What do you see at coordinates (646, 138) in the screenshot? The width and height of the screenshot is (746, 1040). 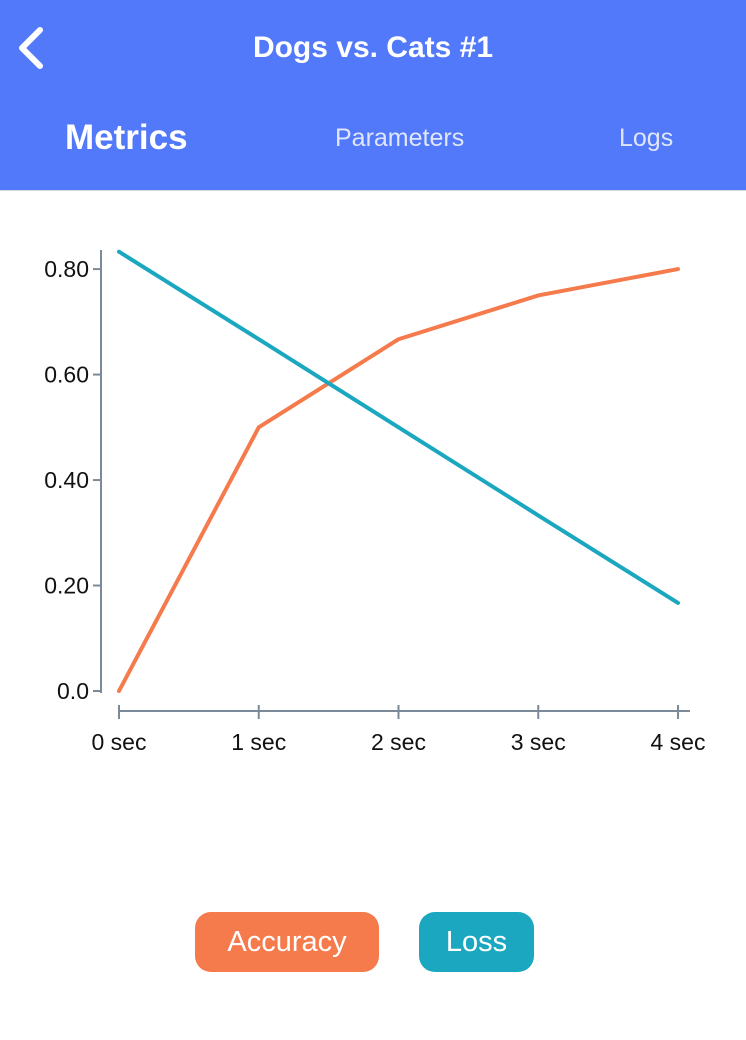 I see `tab-logs: Logs` at bounding box center [646, 138].